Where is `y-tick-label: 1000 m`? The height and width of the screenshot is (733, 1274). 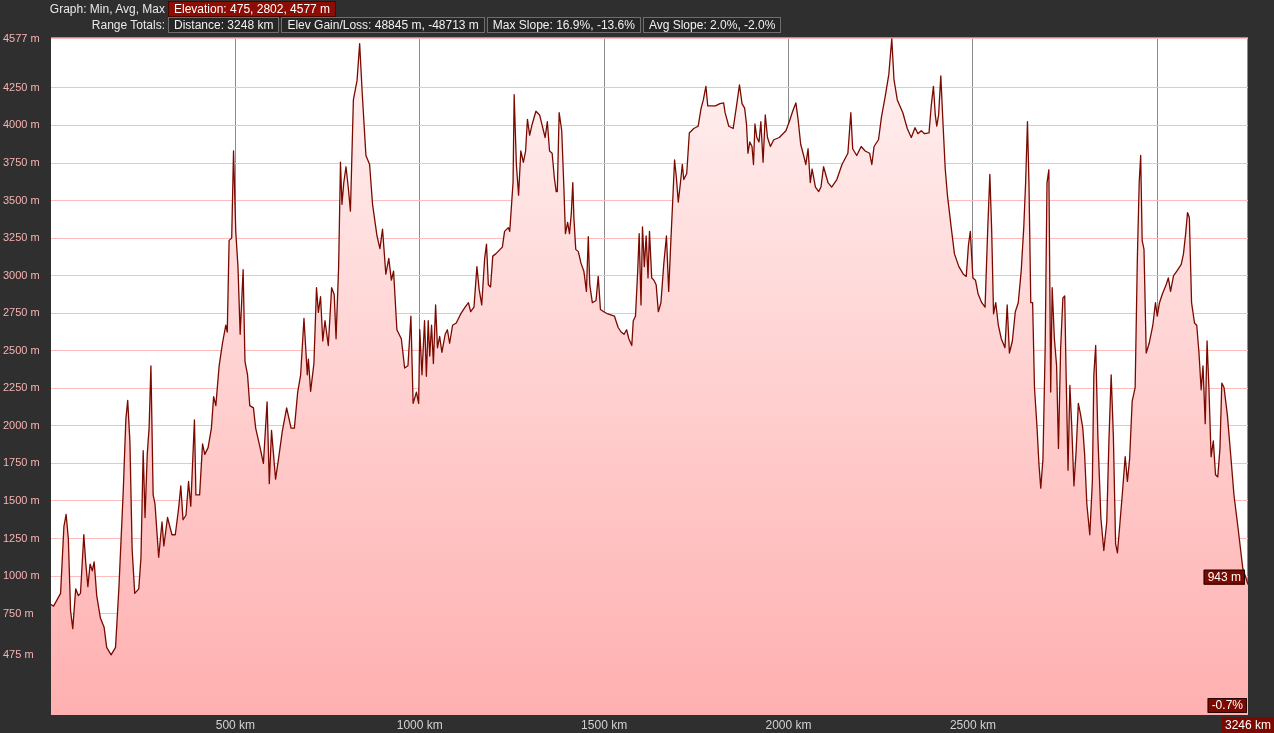
y-tick-label: 1000 m is located at coordinates (21, 575).